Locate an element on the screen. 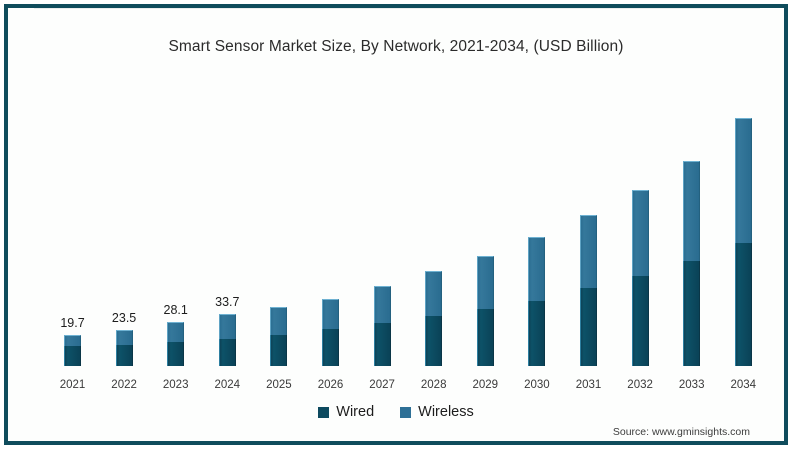 The height and width of the screenshot is (450, 800). bar-value-label: 28.1 is located at coordinates (175, 310).